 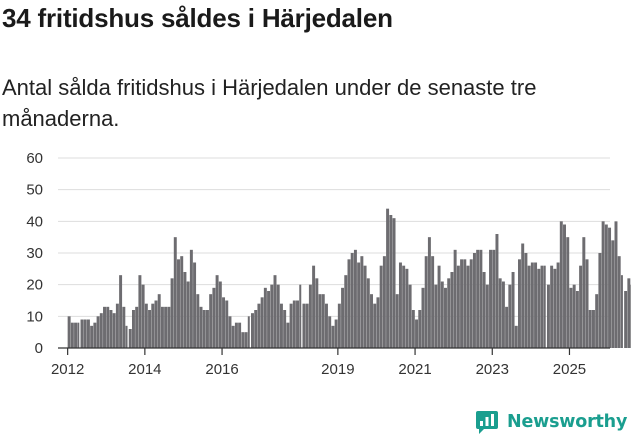 What do you see at coordinates (34, 316) in the screenshot?
I see `y-tick-label: 10` at bounding box center [34, 316].